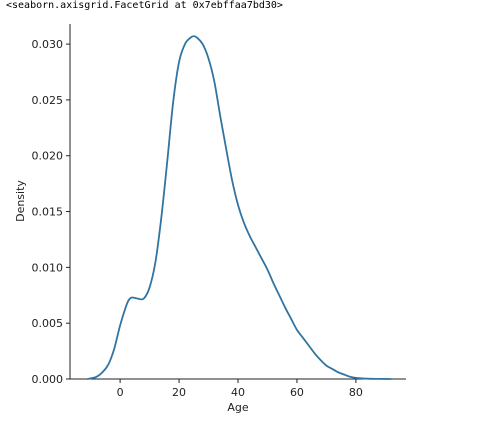  I want to click on x-tick-label: 80, so click(356, 392).